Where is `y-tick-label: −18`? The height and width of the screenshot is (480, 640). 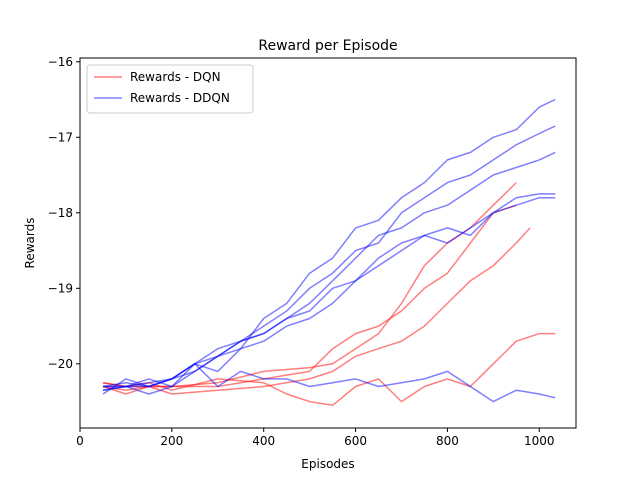 y-tick-label: −18 is located at coordinates (60, 213).